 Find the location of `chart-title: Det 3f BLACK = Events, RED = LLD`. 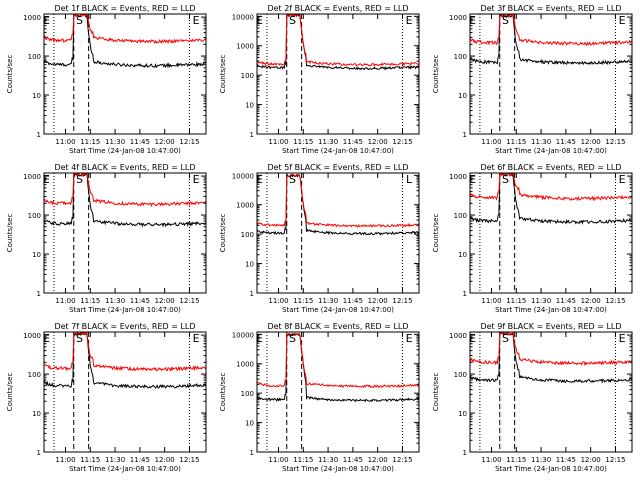

chart-title: Det 3f BLACK = Events, RED = LLD is located at coordinates (550, 8).